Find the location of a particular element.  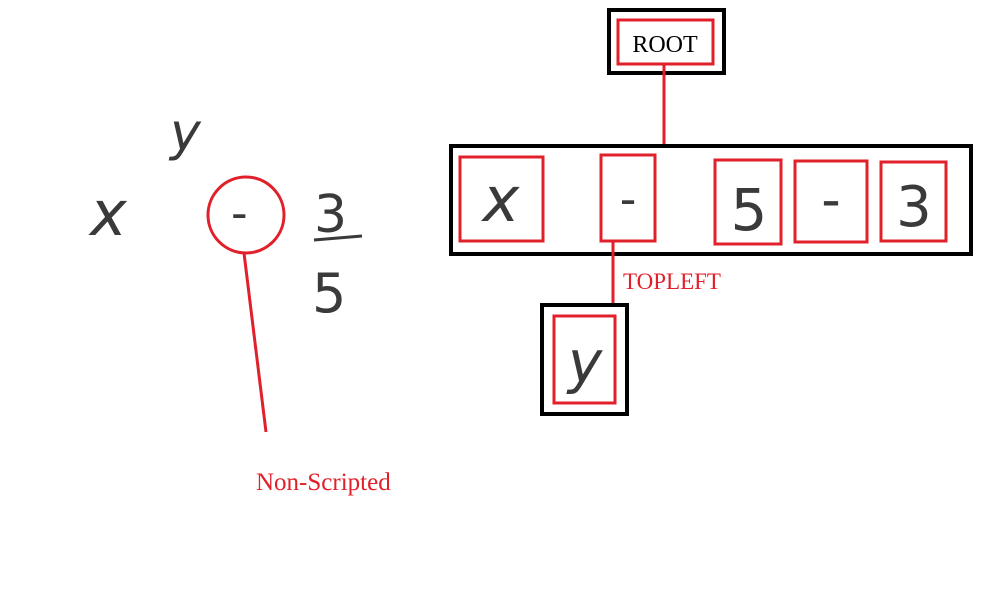

expression-superscript-y: y is located at coordinates (185, 133).